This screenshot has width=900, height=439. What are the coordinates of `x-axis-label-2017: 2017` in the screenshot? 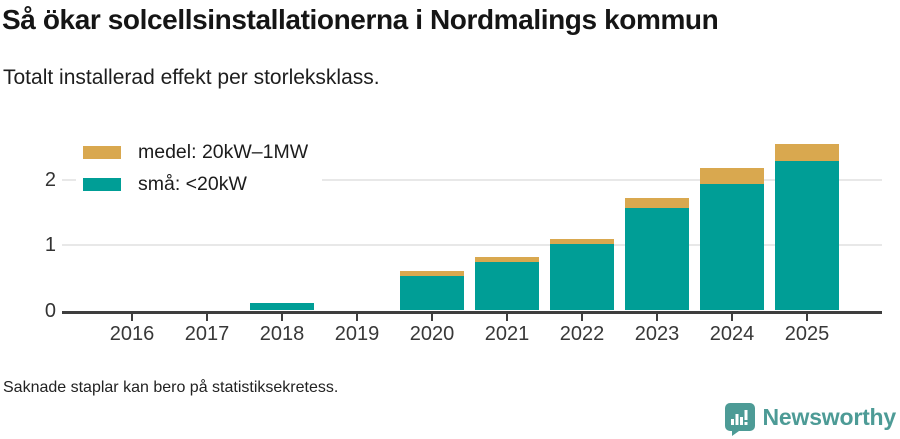 It's located at (207, 334).